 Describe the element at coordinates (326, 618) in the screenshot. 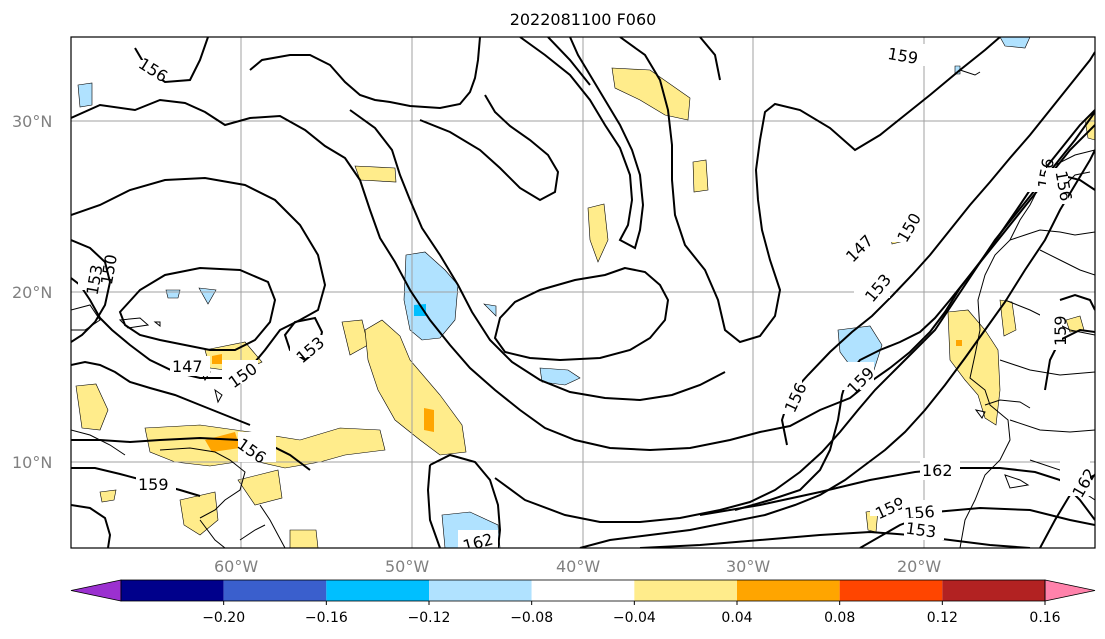

I see `colorbar-tick-label: −0.16` at that location.